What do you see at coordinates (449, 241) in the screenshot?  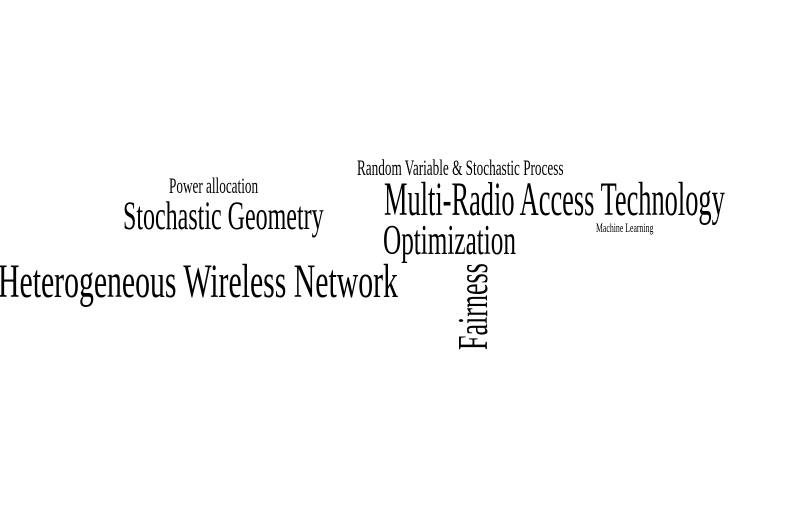 I see `word-optimization: Optimization` at bounding box center [449, 241].